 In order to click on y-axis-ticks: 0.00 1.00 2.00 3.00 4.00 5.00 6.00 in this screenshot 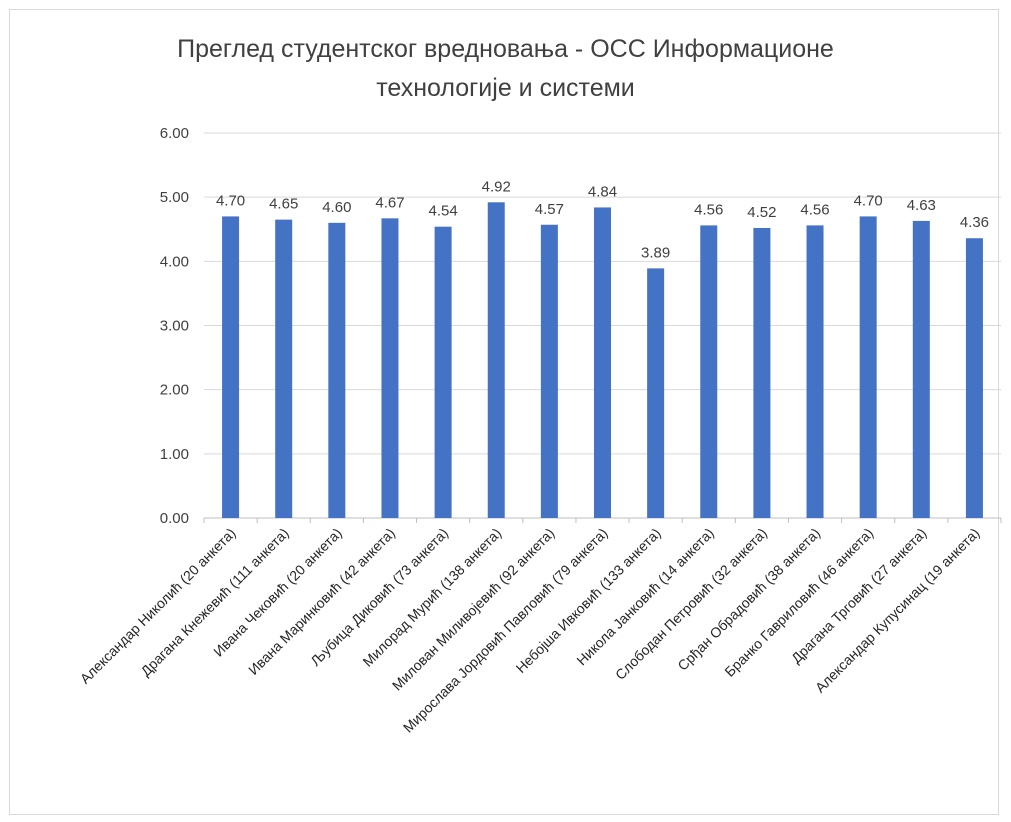, I will do `click(174, 326)`.